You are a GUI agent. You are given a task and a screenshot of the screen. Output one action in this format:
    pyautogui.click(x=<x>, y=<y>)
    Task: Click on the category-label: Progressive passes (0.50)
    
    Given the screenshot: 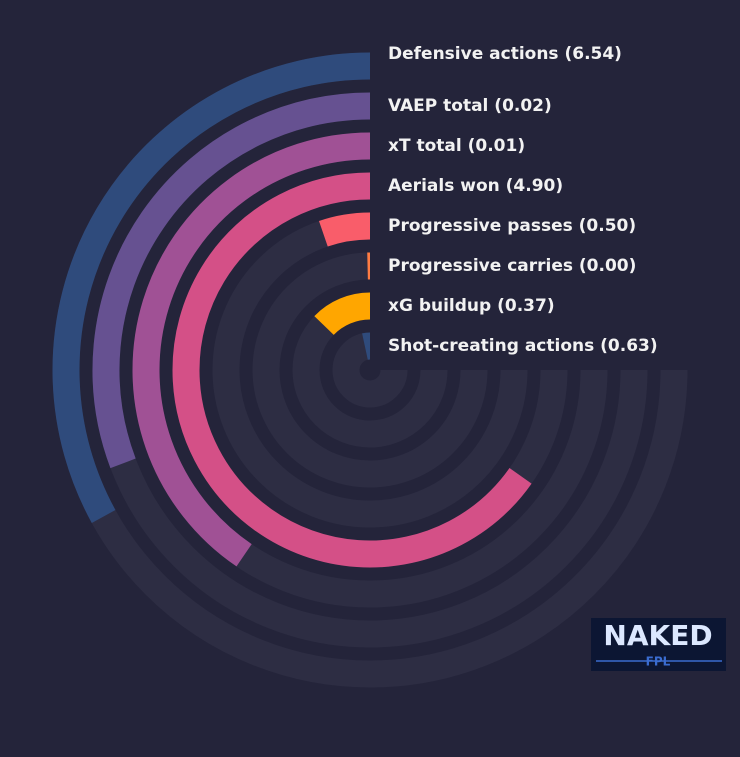 What is the action you would take?
    pyautogui.click(x=512, y=226)
    